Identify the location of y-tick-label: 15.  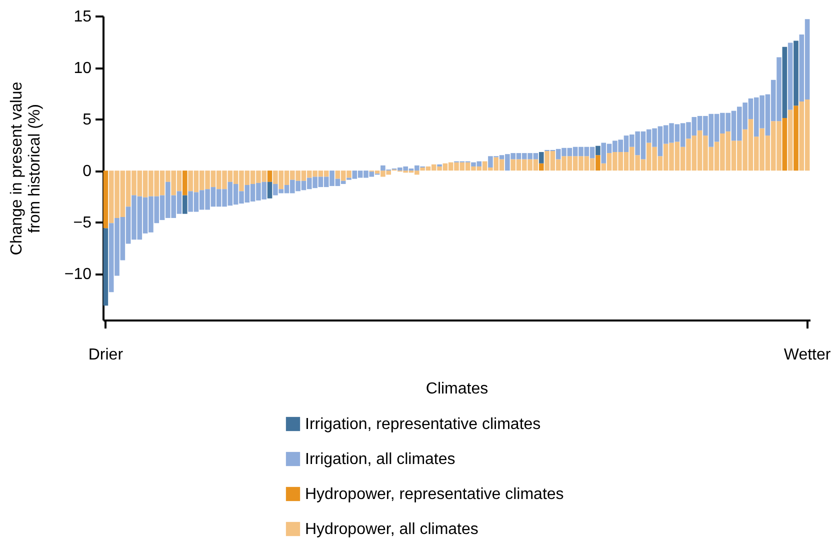
(83, 17).